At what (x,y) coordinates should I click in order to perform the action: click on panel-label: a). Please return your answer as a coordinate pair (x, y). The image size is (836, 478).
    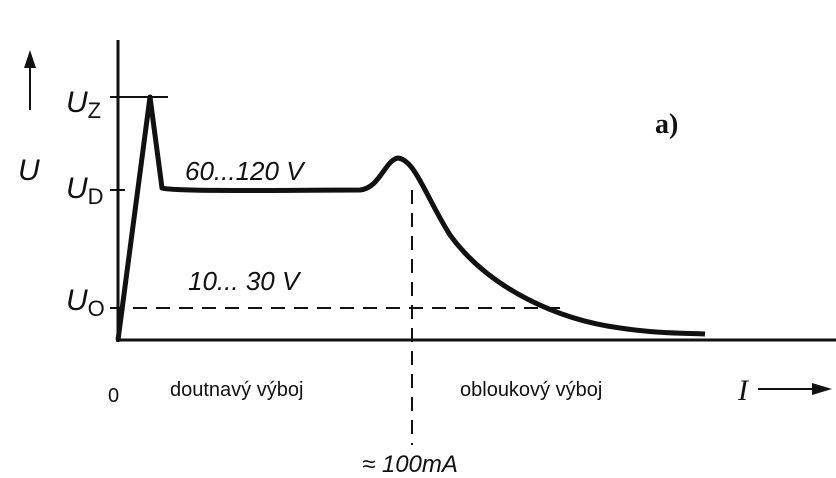
    Looking at the image, I should click on (666, 124).